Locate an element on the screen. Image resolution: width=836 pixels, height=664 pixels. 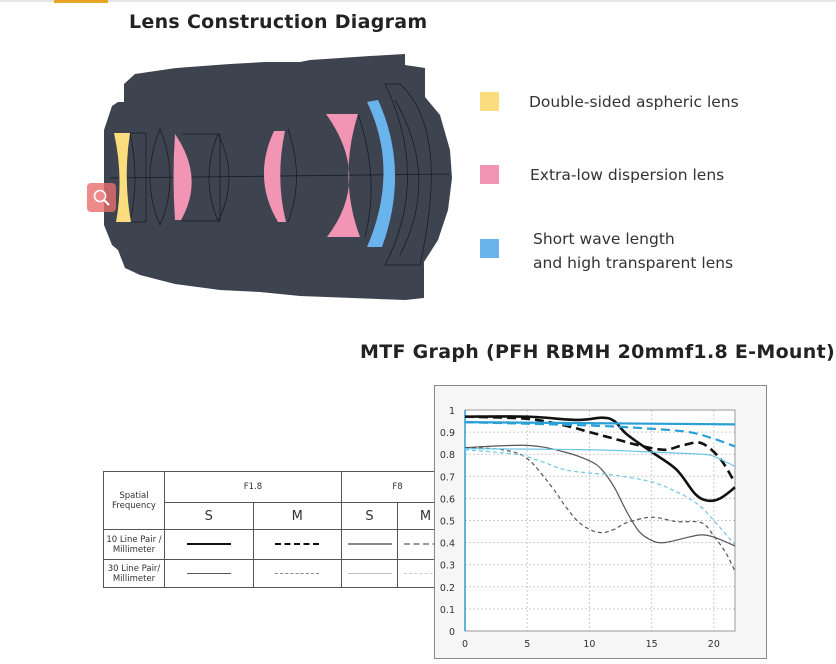
y-tick-label: 0.1 is located at coordinates (447, 610).